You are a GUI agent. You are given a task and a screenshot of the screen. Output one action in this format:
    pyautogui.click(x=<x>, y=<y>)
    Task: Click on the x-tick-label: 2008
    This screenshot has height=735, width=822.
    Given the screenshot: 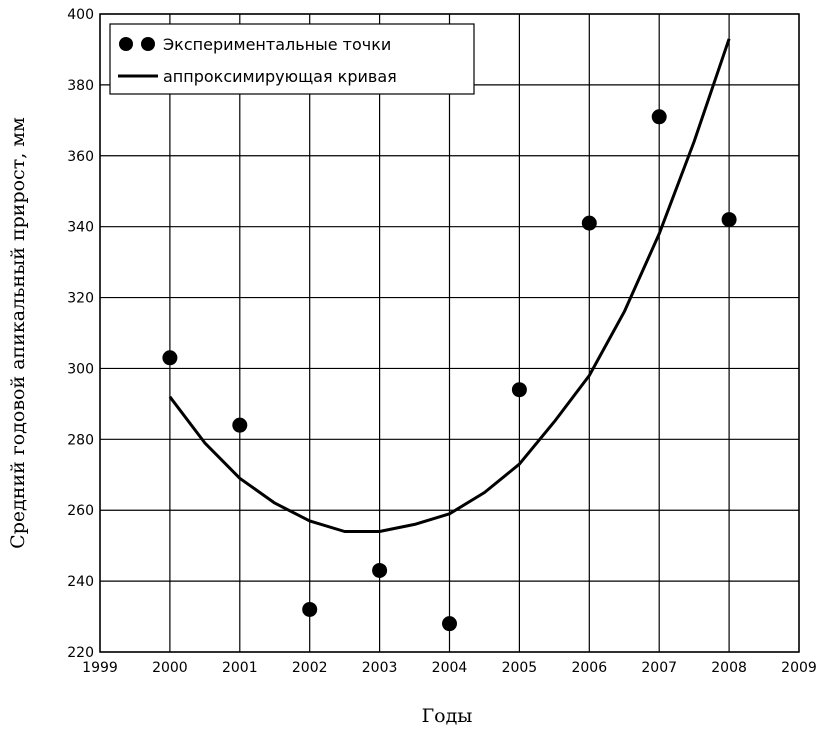 What is the action you would take?
    pyautogui.click(x=729, y=668)
    